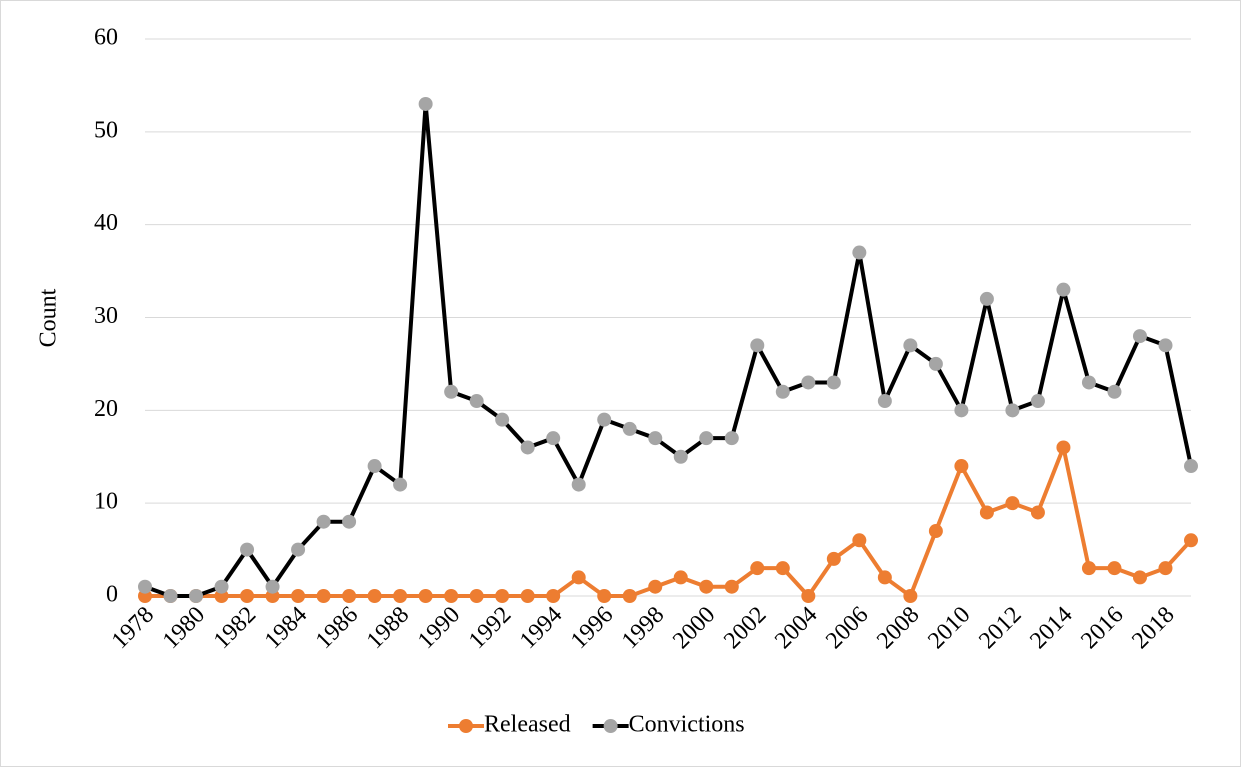  I want to click on legend-label: Convictions, so click(687, 725).